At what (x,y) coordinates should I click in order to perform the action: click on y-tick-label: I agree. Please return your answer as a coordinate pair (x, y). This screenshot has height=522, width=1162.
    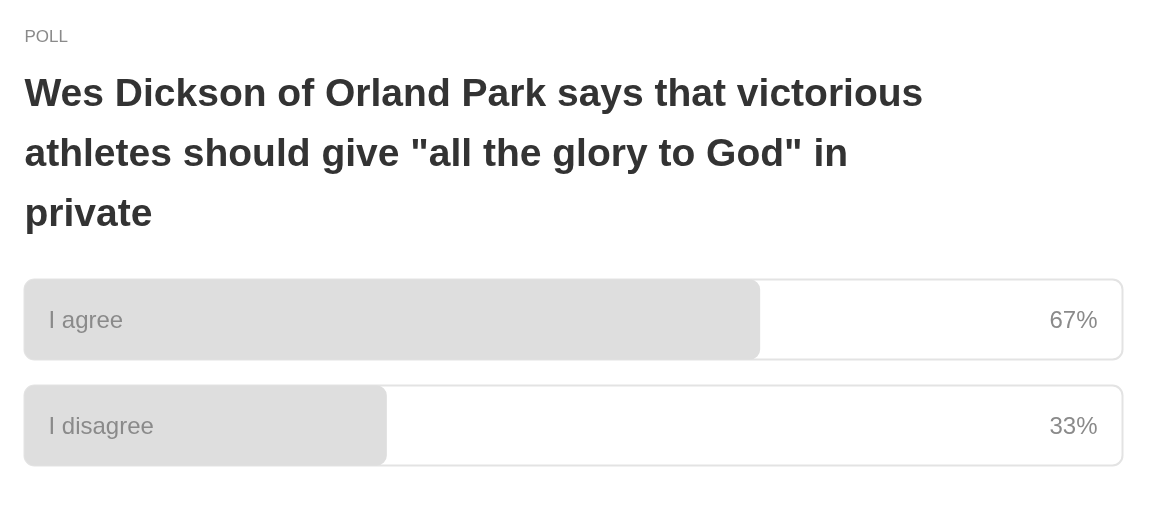
    Looking at the image, I should click on (86, 319).